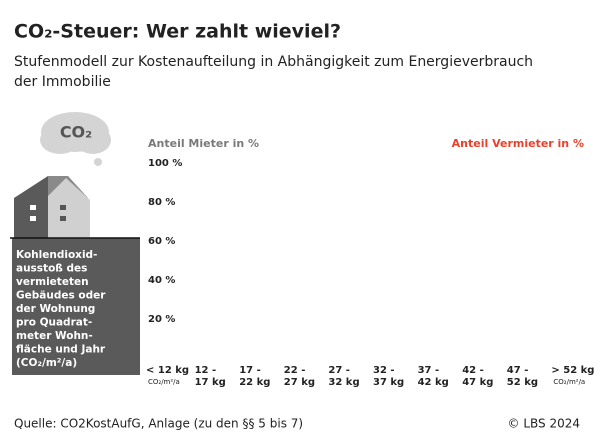 This screenshot has height=447, width=600. What do you see at coordinates (52, 282) in the screenshot?
I see `axis-description: vermieteten` at bounding box center [52, 282].